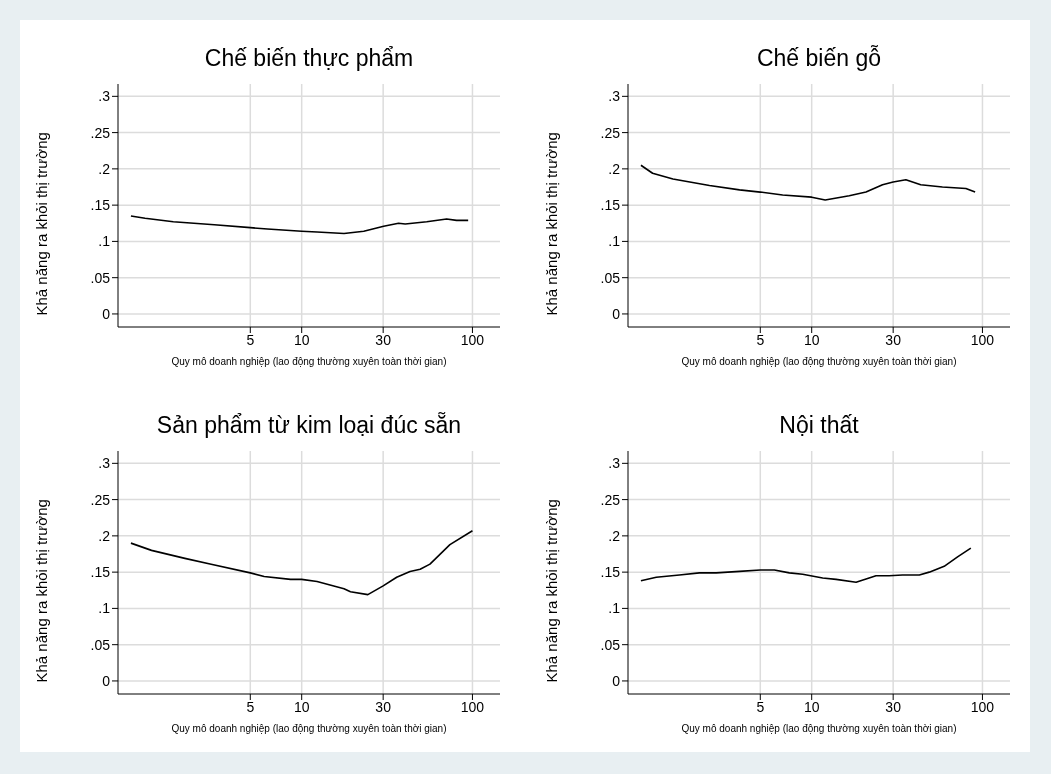  What do you see at coordinates (818, 58) in the screenshot?
I see `chart-title: Chế biến gỗ` at bounding box center [818, 58].